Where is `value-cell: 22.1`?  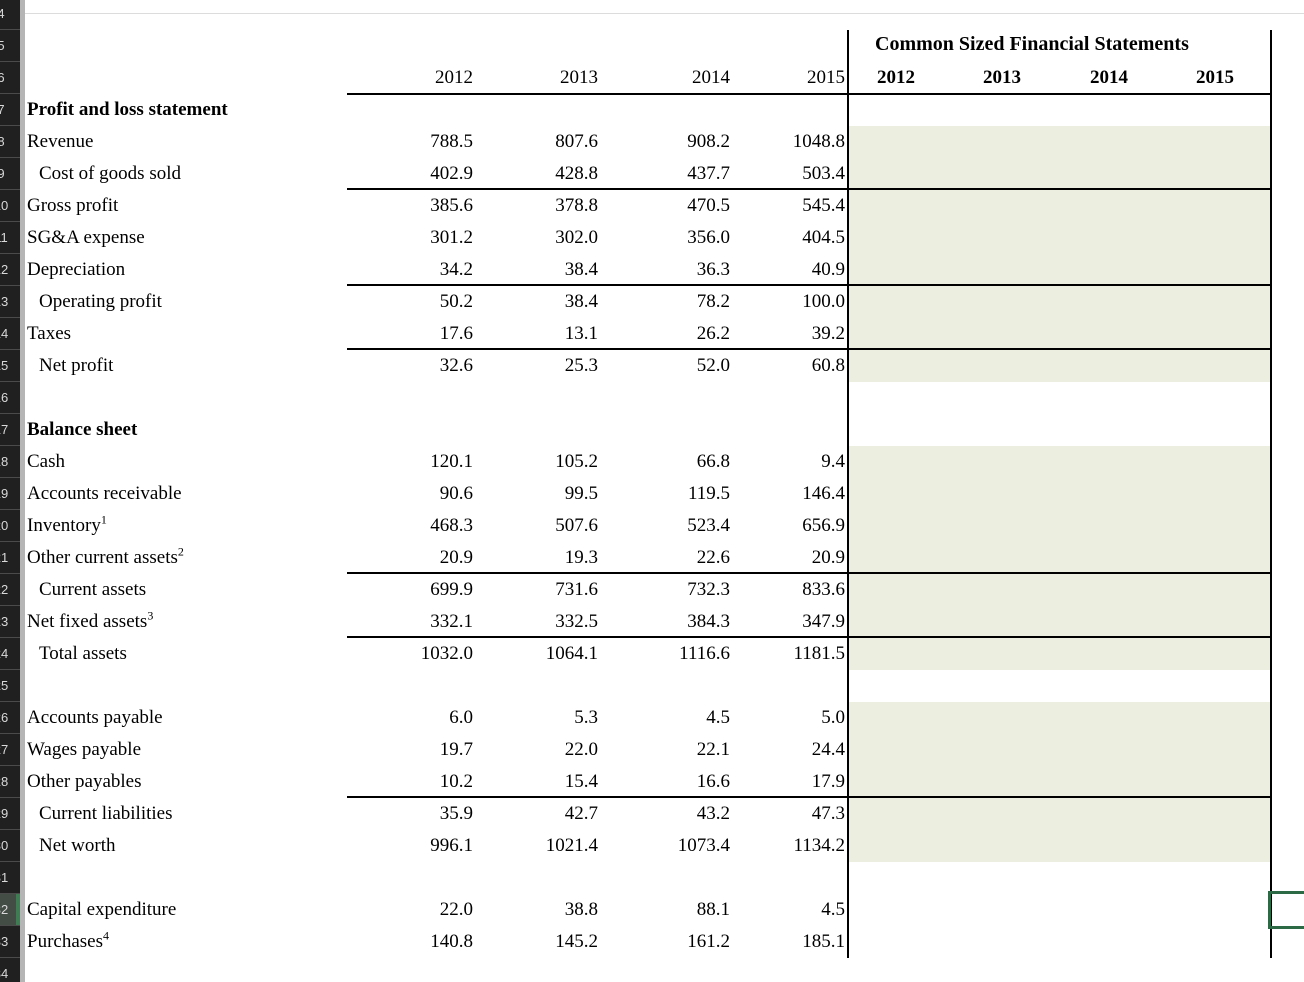 value-cell: 22.1 is located at coordinates (713, 749).